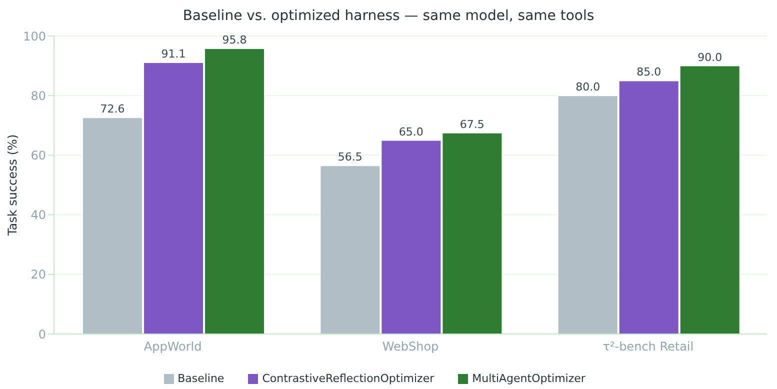 This screenshot has width=777, height=389. I want to click on data-label: 91.1, so click(173, 54).